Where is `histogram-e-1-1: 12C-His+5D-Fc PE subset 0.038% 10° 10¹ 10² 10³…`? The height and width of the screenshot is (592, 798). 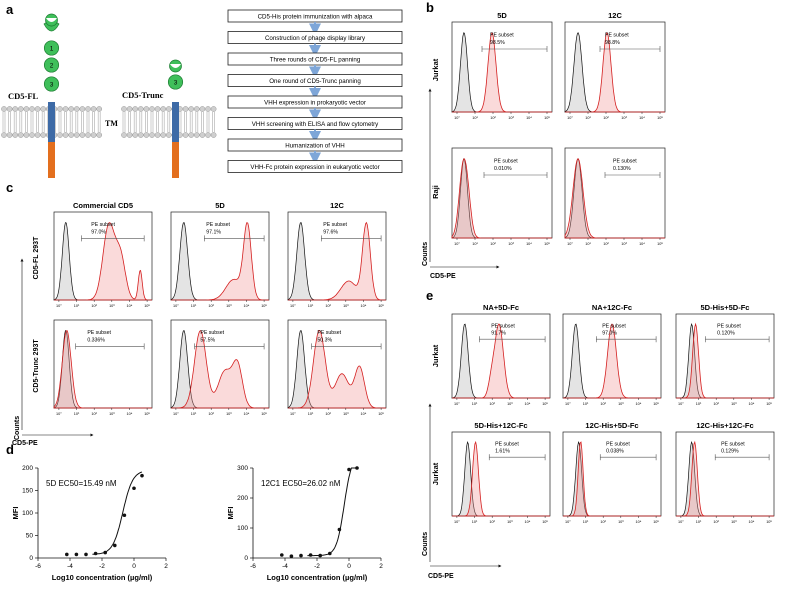
histogram-e-1-1: 12C-His+5D-Fc PE subset 0.038% 10° 10¹ 10² 10³… is located at coordinates (612, 472).